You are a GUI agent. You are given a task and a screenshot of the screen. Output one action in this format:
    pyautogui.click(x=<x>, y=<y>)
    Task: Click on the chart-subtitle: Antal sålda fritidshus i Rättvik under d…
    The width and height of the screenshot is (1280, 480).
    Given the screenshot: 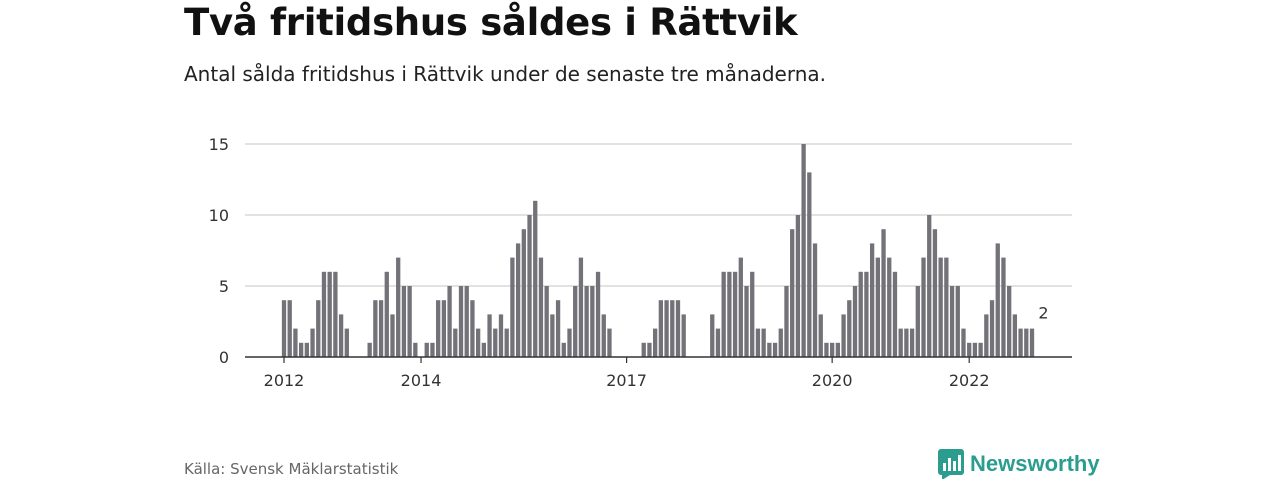 What is the action you would take?
    pyautogui.click(x=505, y=74)
    